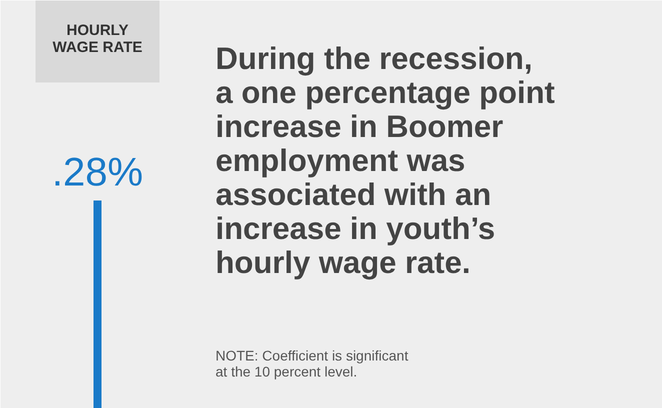 This screenshot has width=662, height=408. Describe the element at coordinates (312, 364) in the screenshot. I see `text: NOTE: Coefficient is significant at the 10 percent level.` at that location.